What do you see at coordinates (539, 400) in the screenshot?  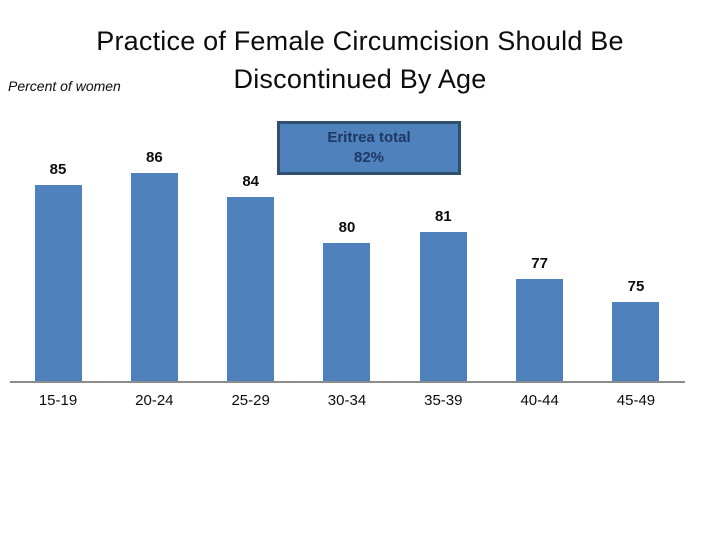 I see `x-axis-label: 40-44` at bounding box center [539, 400].